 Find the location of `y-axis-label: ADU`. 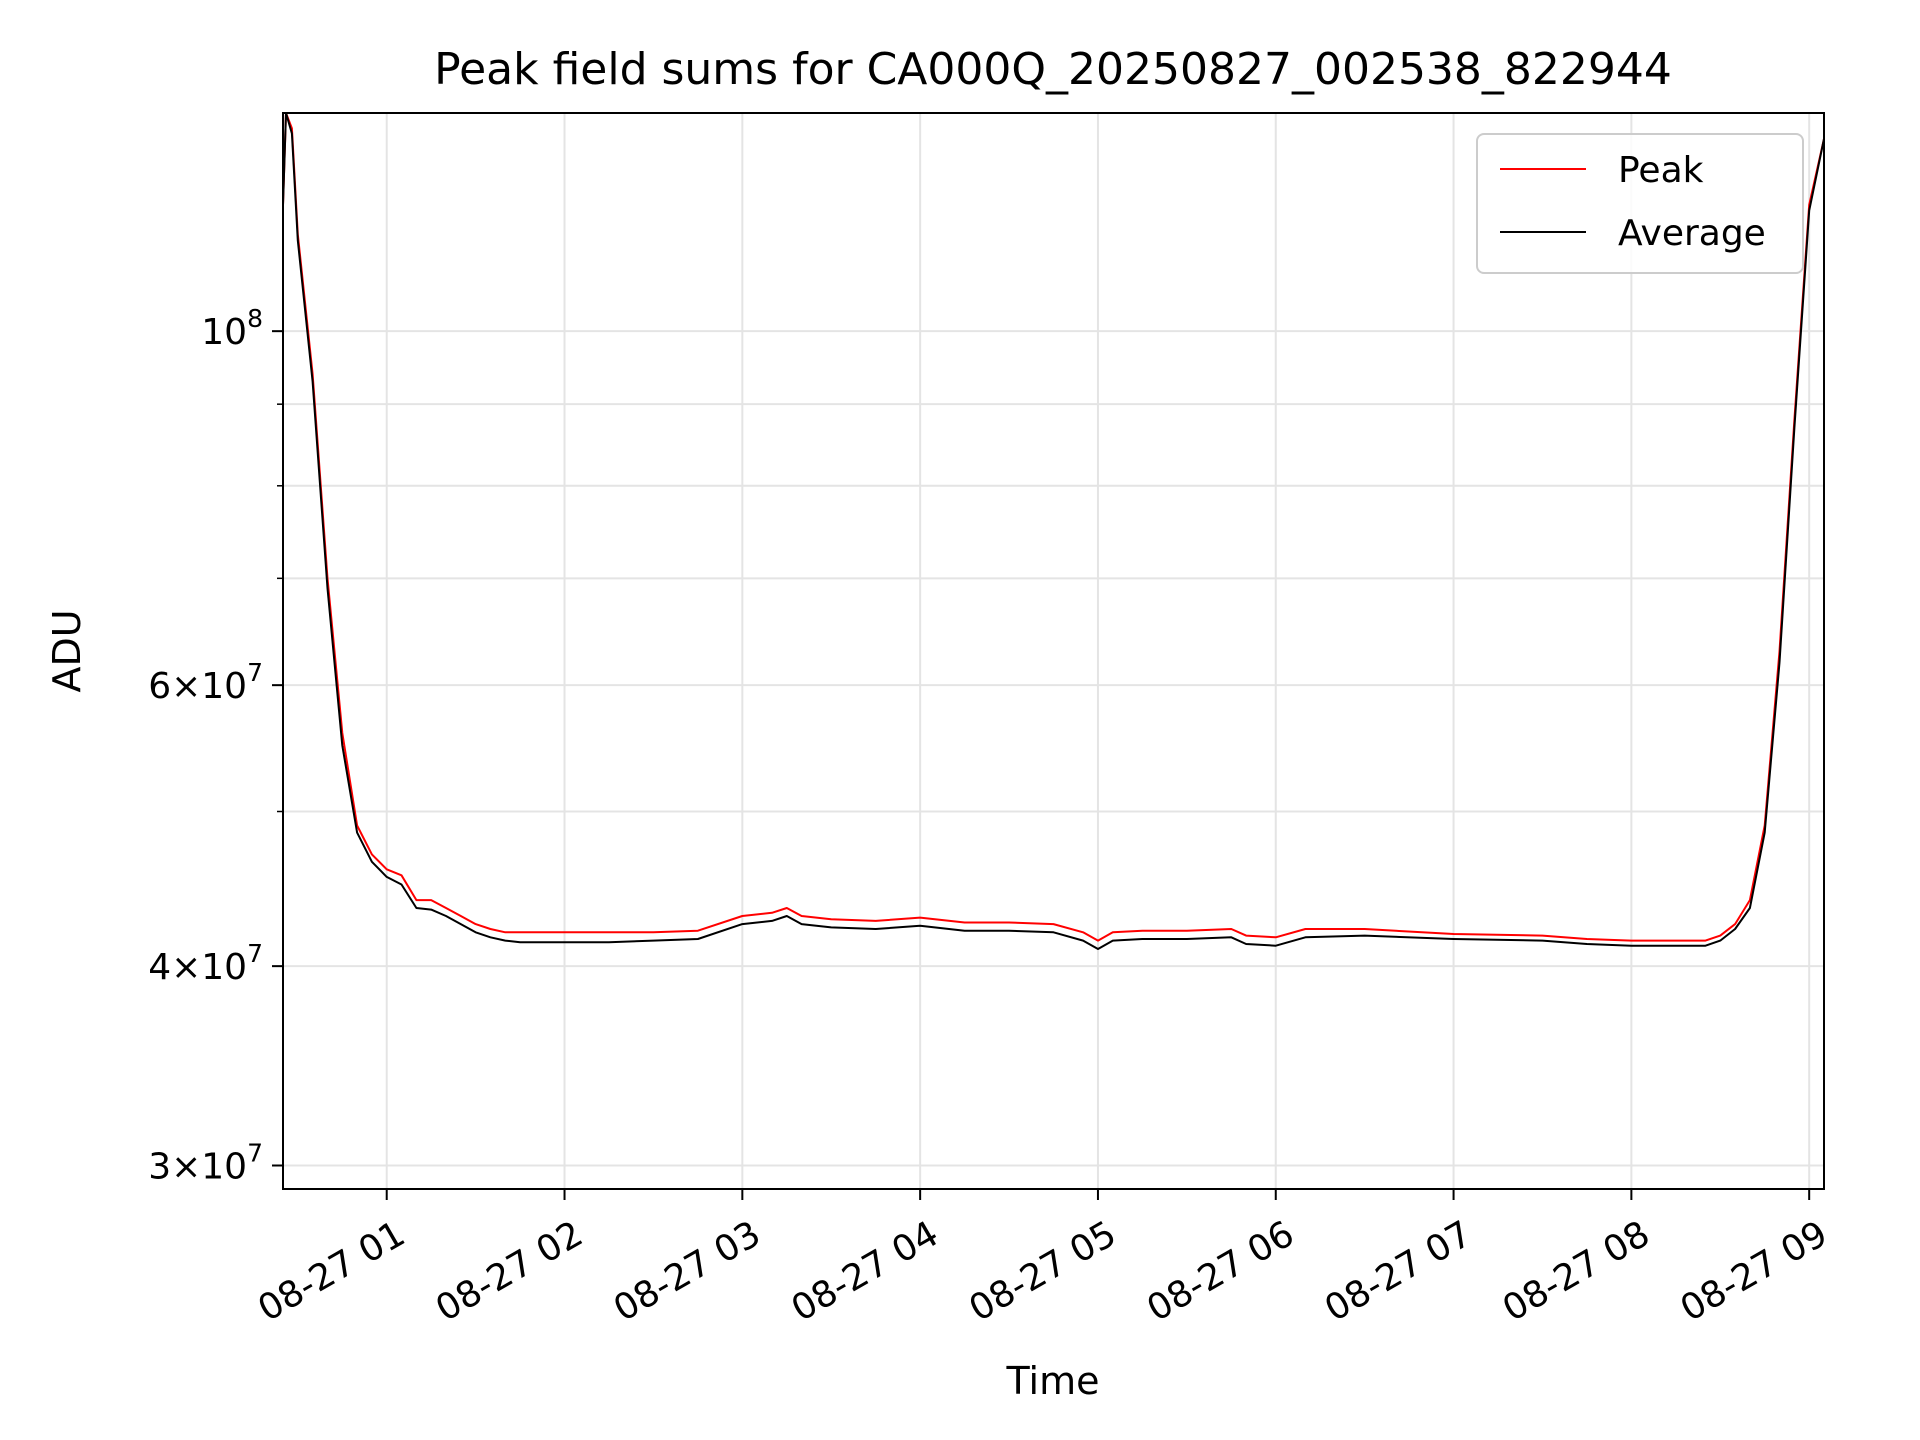

y-axis-label: ADU is located at coordinates (67, 650).